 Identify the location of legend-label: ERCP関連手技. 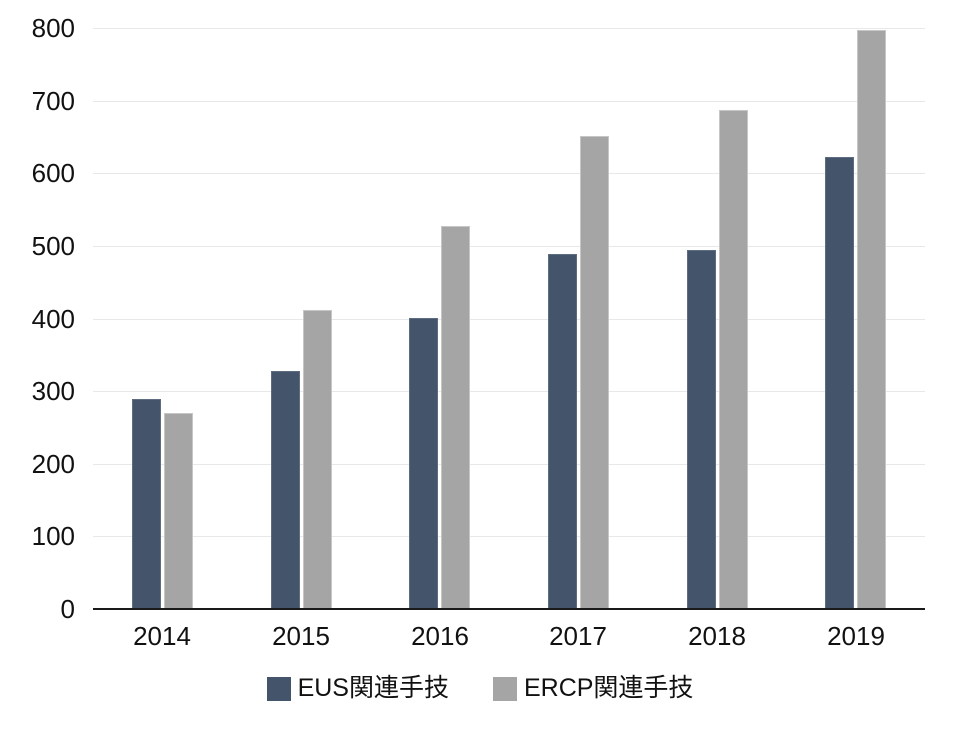
(608, 688).